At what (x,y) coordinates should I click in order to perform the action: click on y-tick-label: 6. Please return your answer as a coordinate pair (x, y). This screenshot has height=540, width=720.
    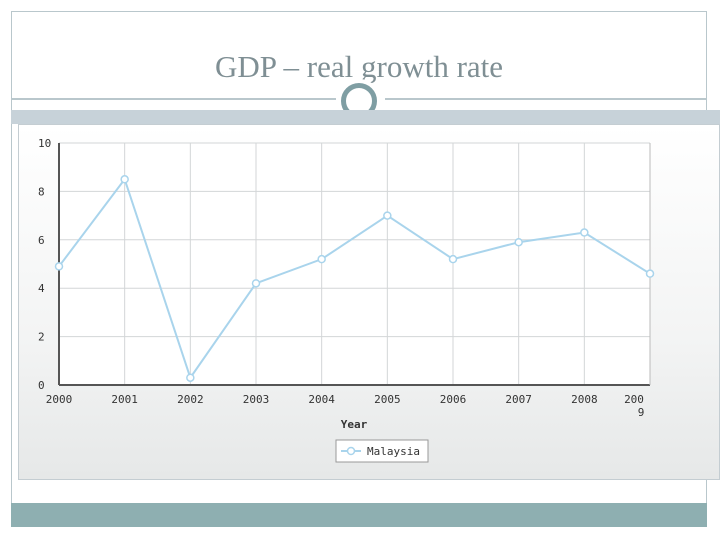
    Looking at the image, I should click on (41, 240).